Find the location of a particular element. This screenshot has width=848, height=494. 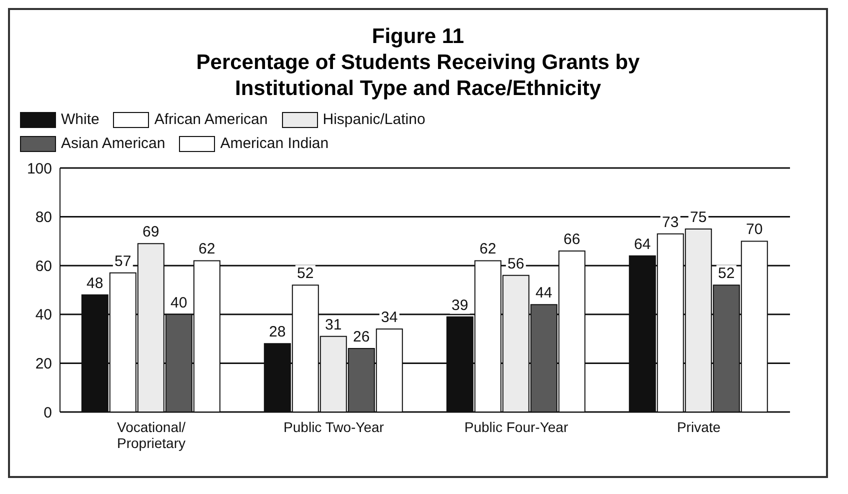

data-label: 28 is located at coordinates (277, 332).